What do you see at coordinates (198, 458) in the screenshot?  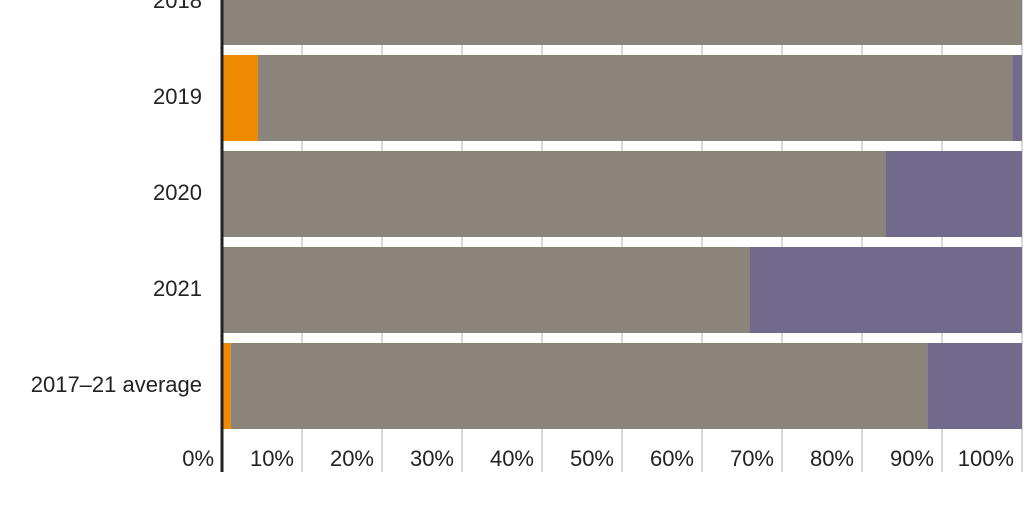 I see `x-tick-label: 0%` at bounding box center [198, 458].